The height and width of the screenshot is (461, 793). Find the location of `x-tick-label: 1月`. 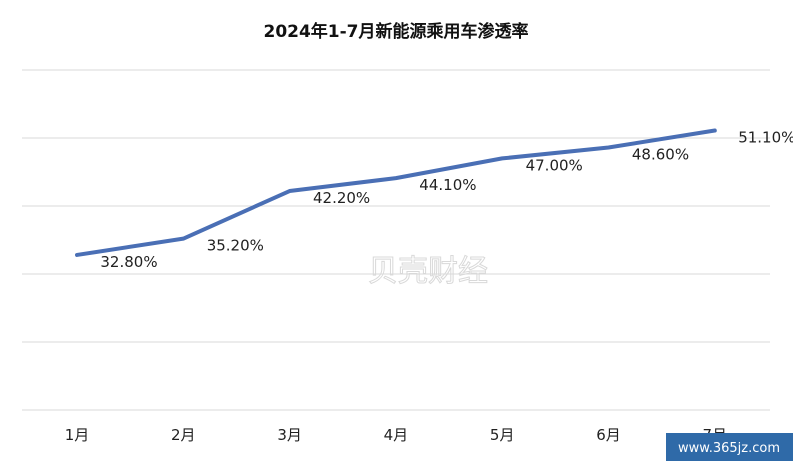

x-tick-label: 1月 is located at coordinates (77, 435).